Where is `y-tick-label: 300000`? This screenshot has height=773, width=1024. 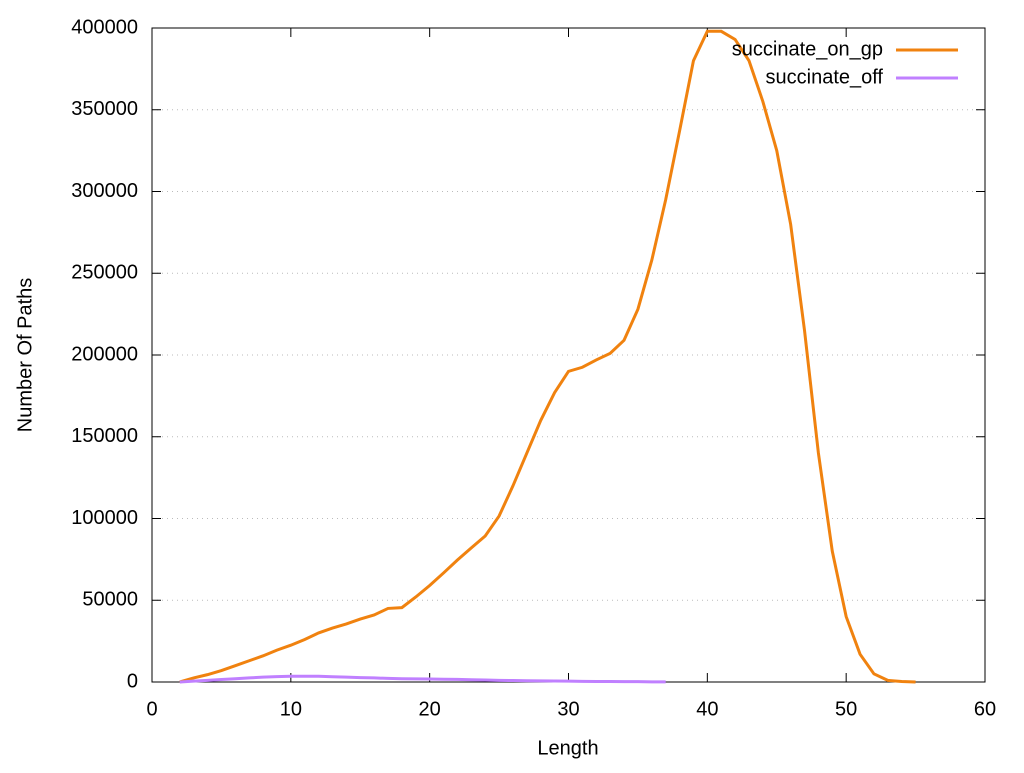
y-tick-label: 300000 is located at coordinates (104, 191).